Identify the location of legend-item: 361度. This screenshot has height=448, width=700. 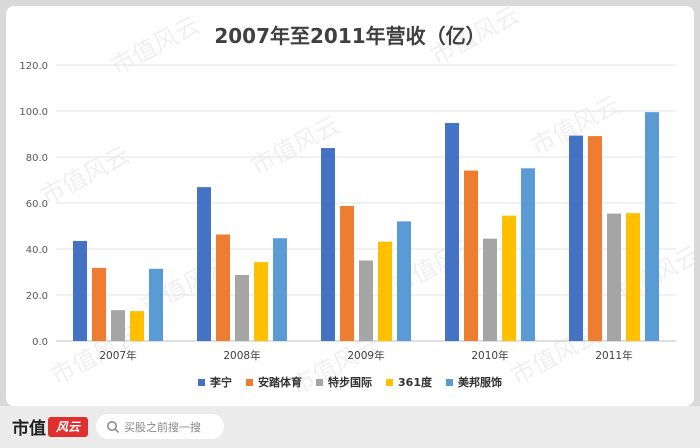
(409, 382).